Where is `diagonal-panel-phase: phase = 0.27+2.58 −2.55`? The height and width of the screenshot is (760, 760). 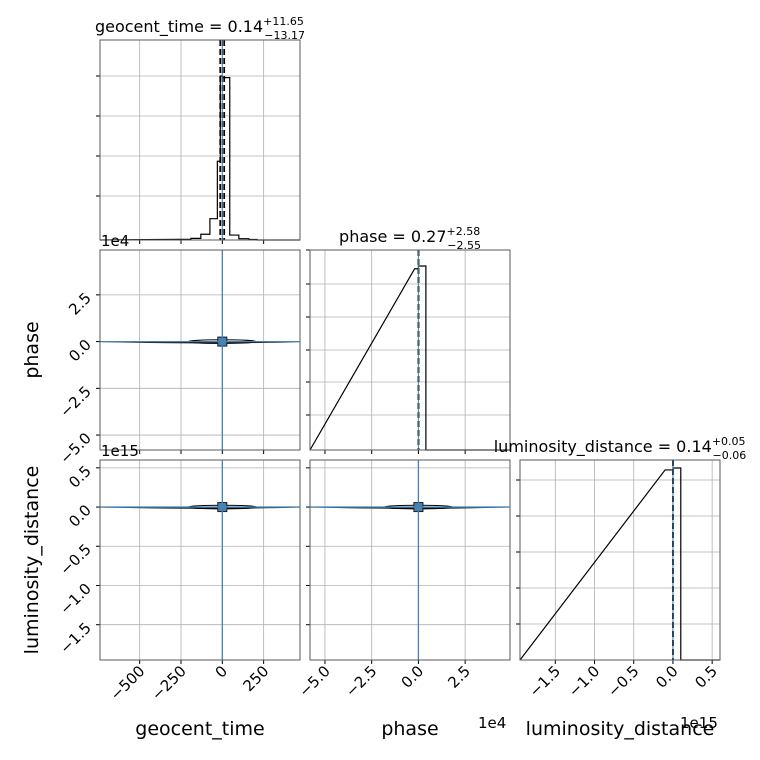 diagonal-panel-phase: phase = 0.27+2.58 −2.55 is located at coordinates (408, 339).